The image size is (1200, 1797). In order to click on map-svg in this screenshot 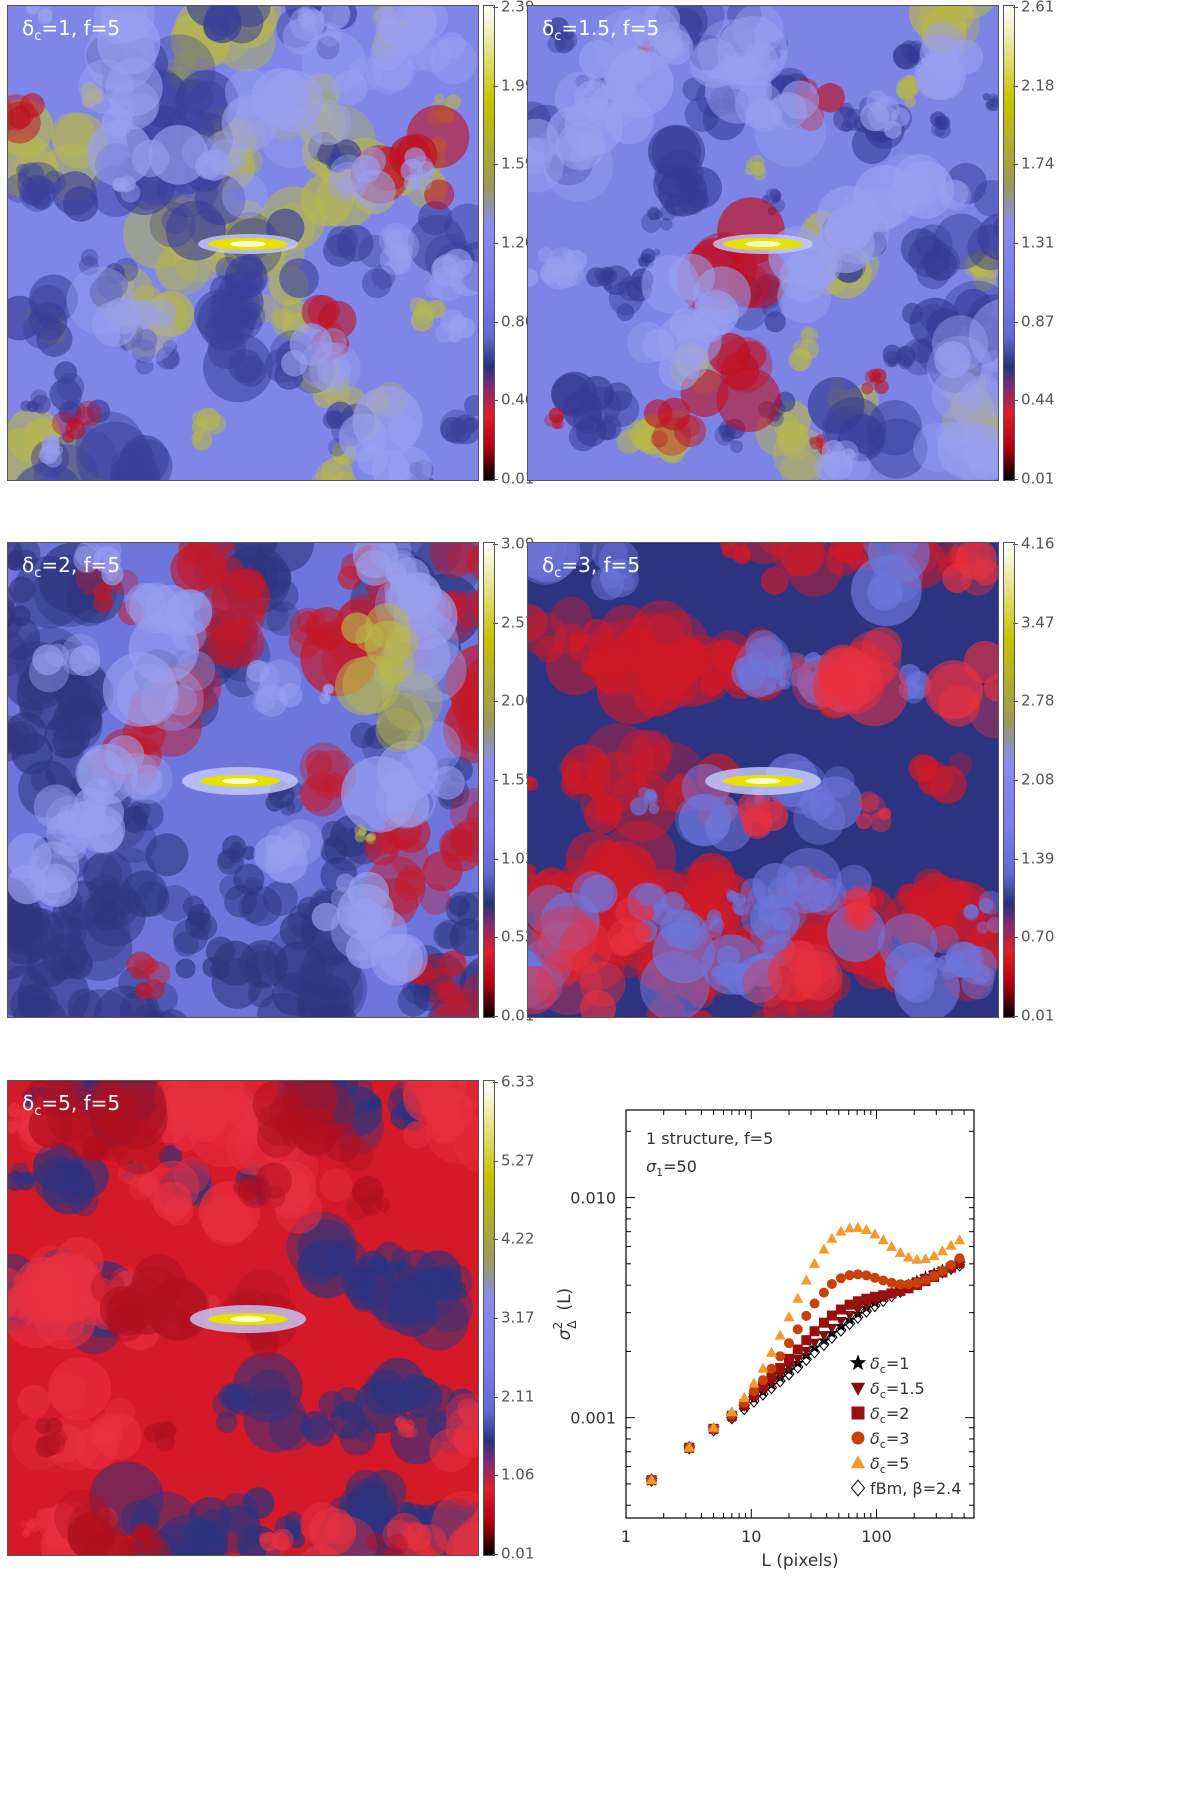, I will do `click(243, 780)`.